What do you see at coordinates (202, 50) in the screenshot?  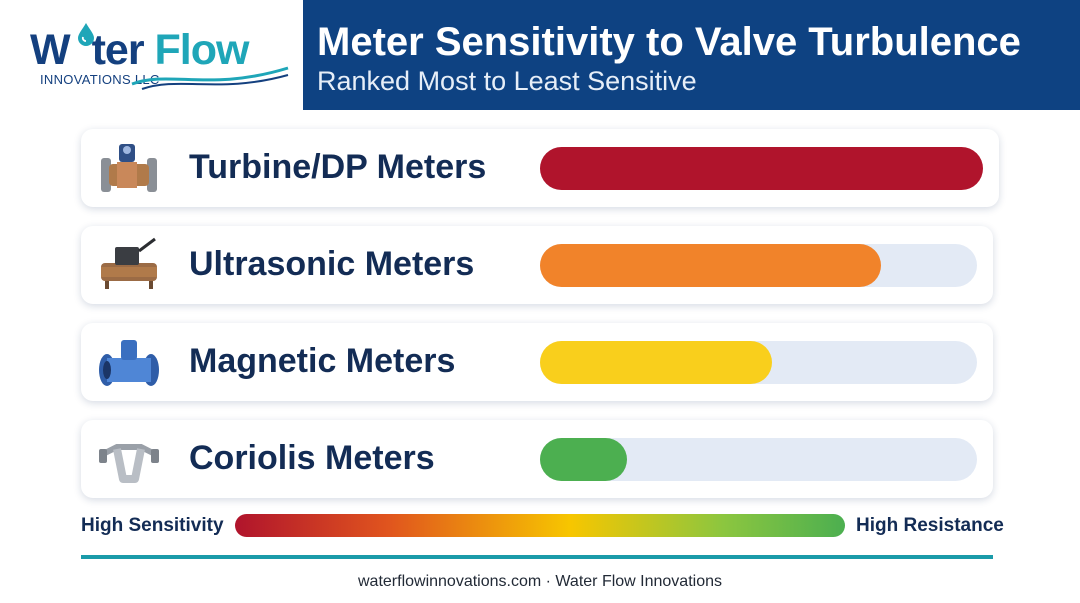 I see `logo-word-flow: Flow` at bounding box center [202, 50].